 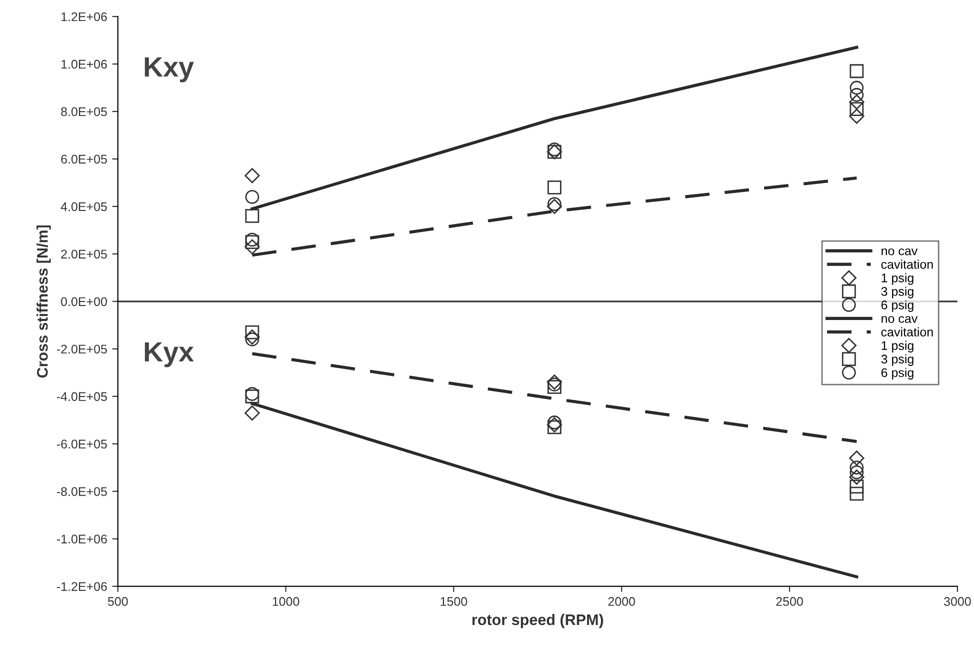 What do you see at coordinates (118, 601) in the screenshot?
I see `x-tick-label: 500` at bounding box center [118, 601].